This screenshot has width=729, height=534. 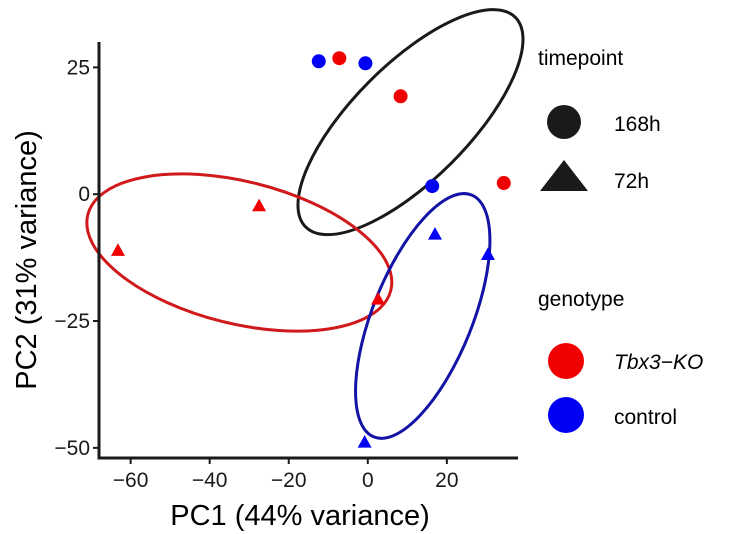 I want to click on ellipse-168h, so click(x=410, y=122).